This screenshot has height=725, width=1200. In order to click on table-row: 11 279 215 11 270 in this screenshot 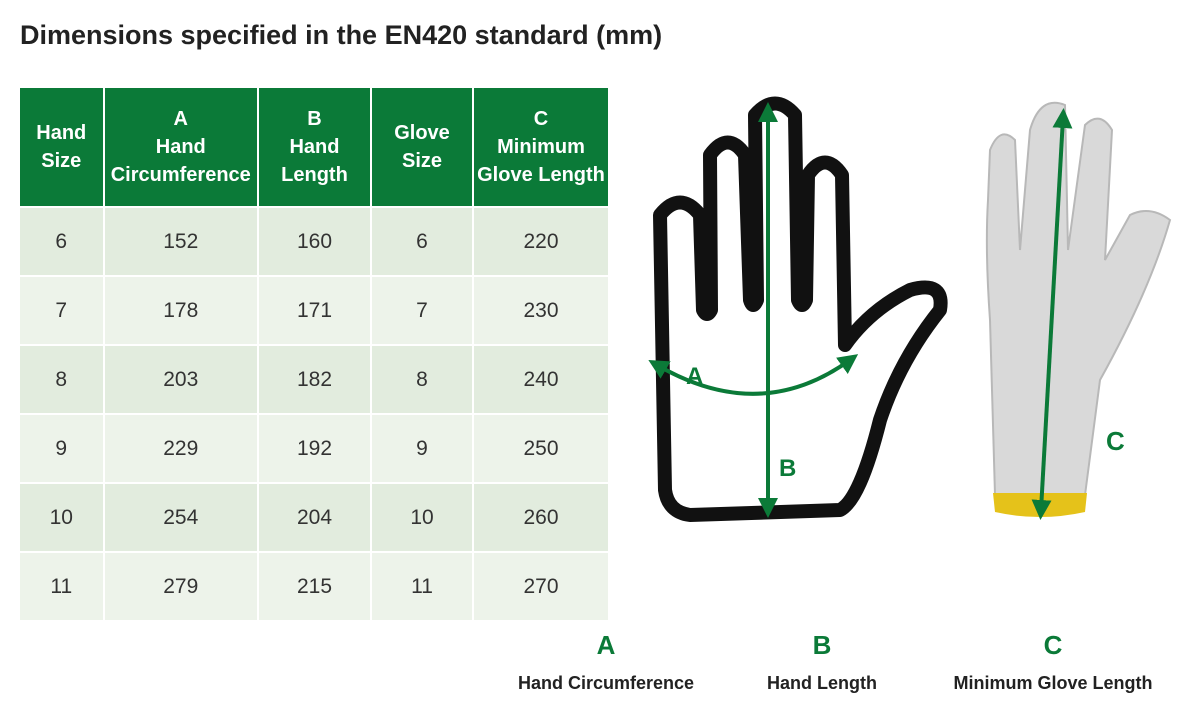, I will do `click(314, 585)`.